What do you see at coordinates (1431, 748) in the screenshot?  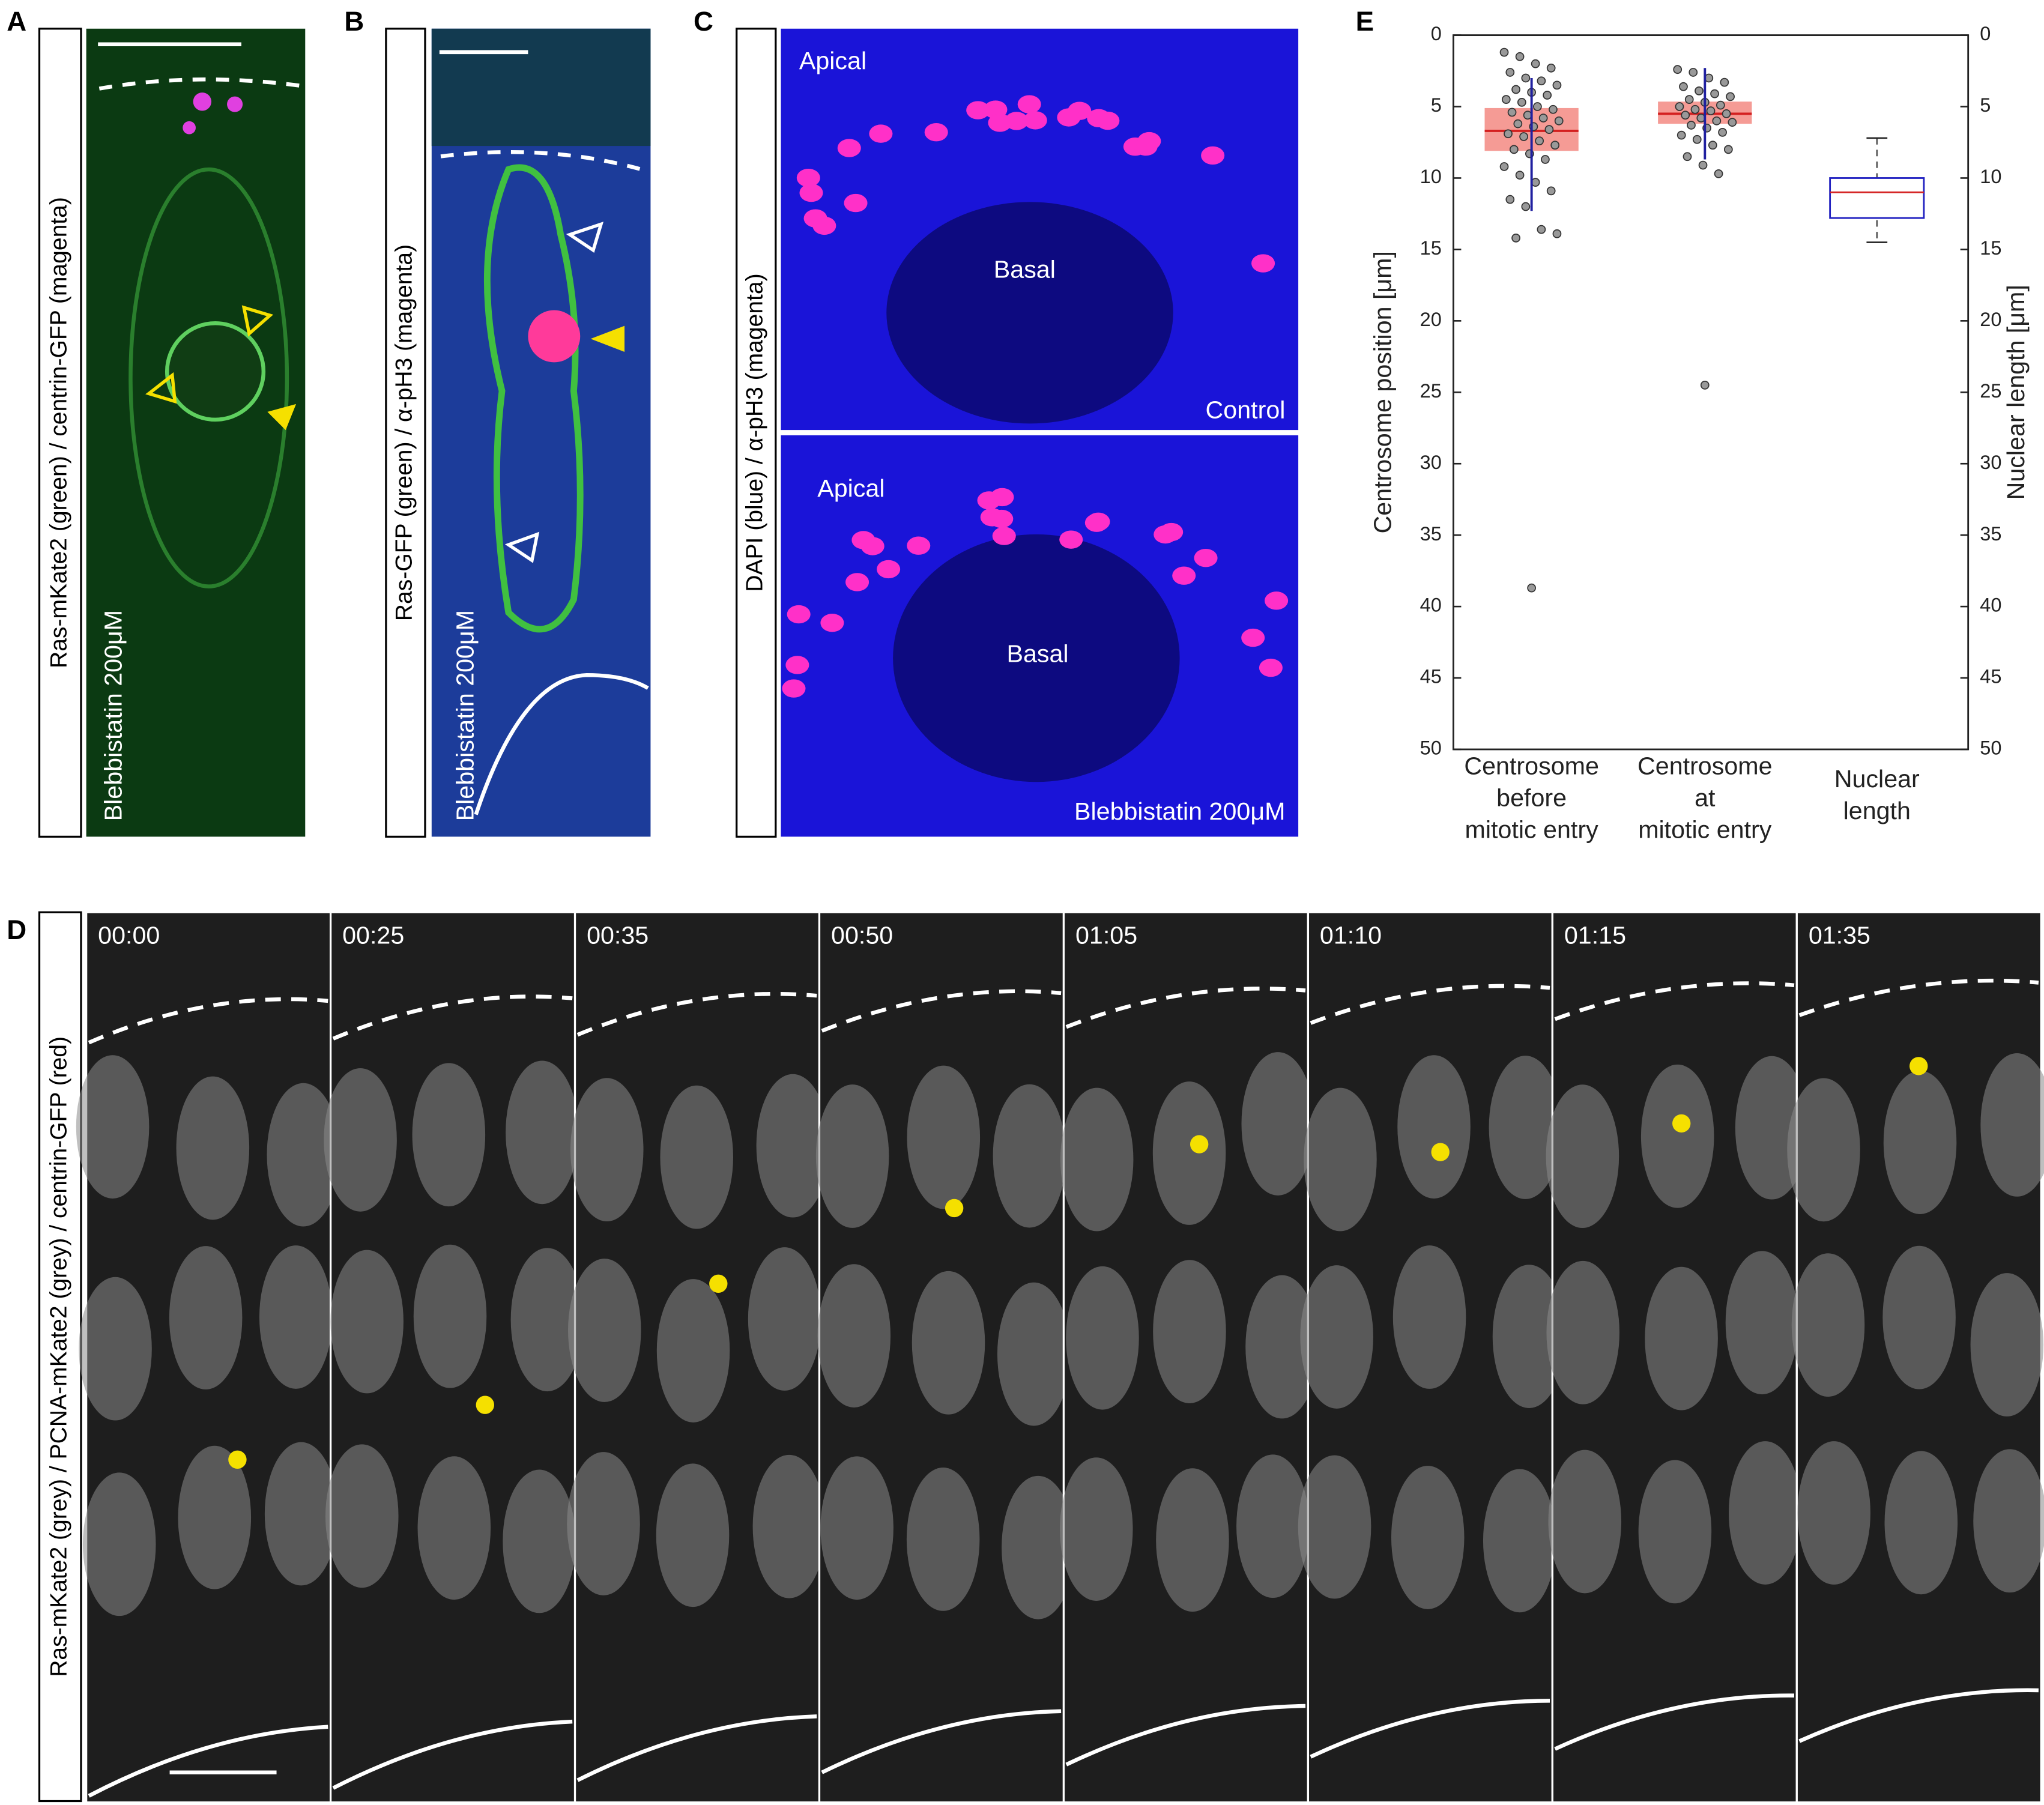 I see `y-tick-label: 50` at bounding box center [1431, 748].